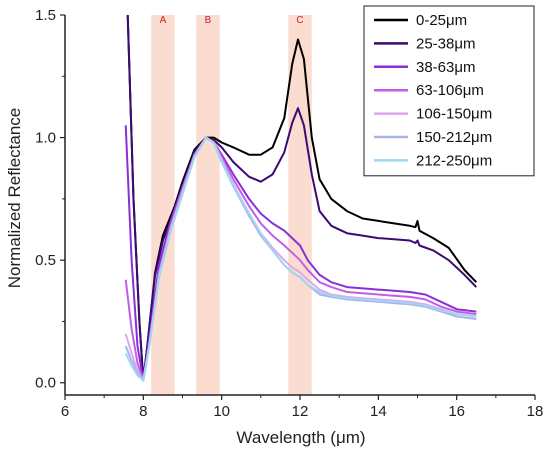  Describe the element at coordinates (208, 205) in the screenshot. I see `band-b` at that location.